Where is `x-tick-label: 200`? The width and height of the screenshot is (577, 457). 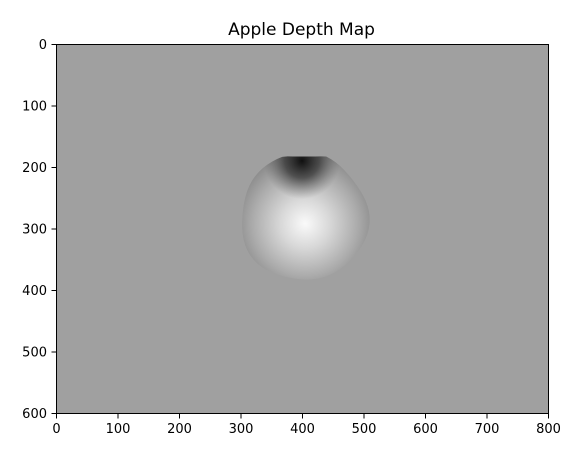 x-tick-label: 200 is located at coordinates (179, 429).